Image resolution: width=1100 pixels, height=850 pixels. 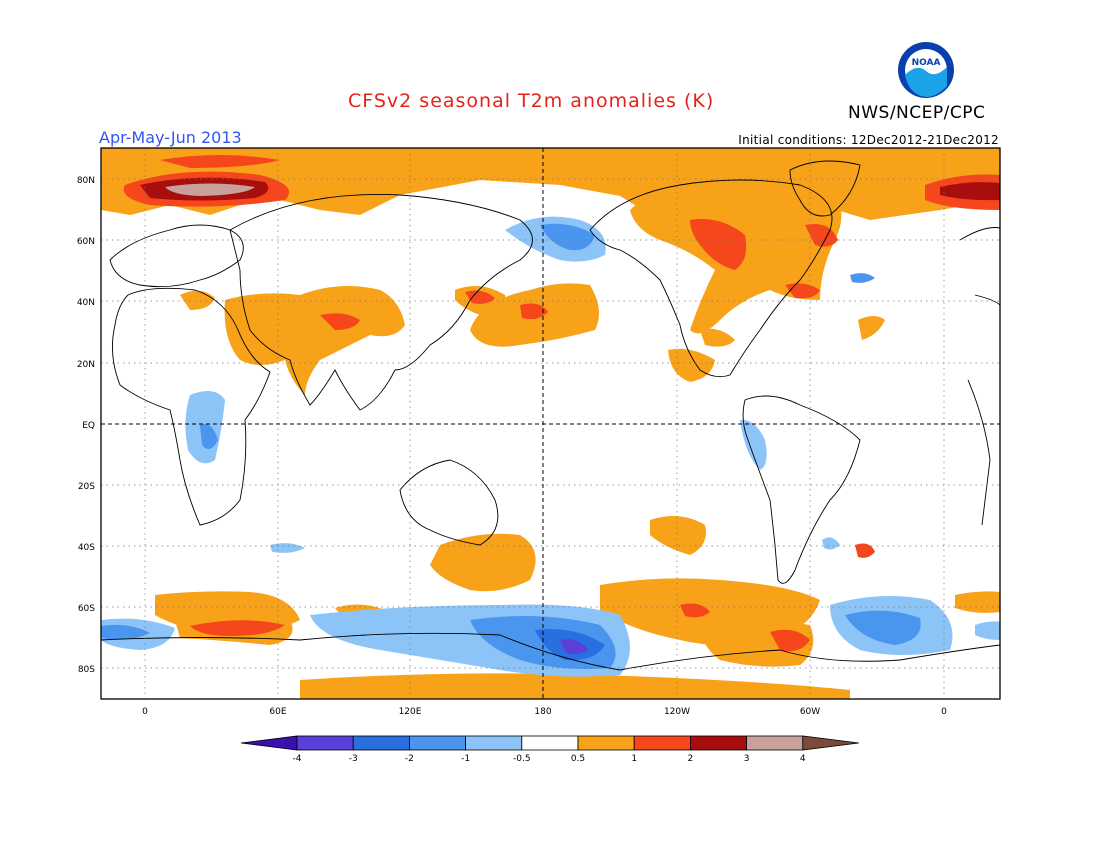 What do you see at coordinates (711, 278) in the screenshot?
I see `coast-north-america` at bounding box center [711, 278].